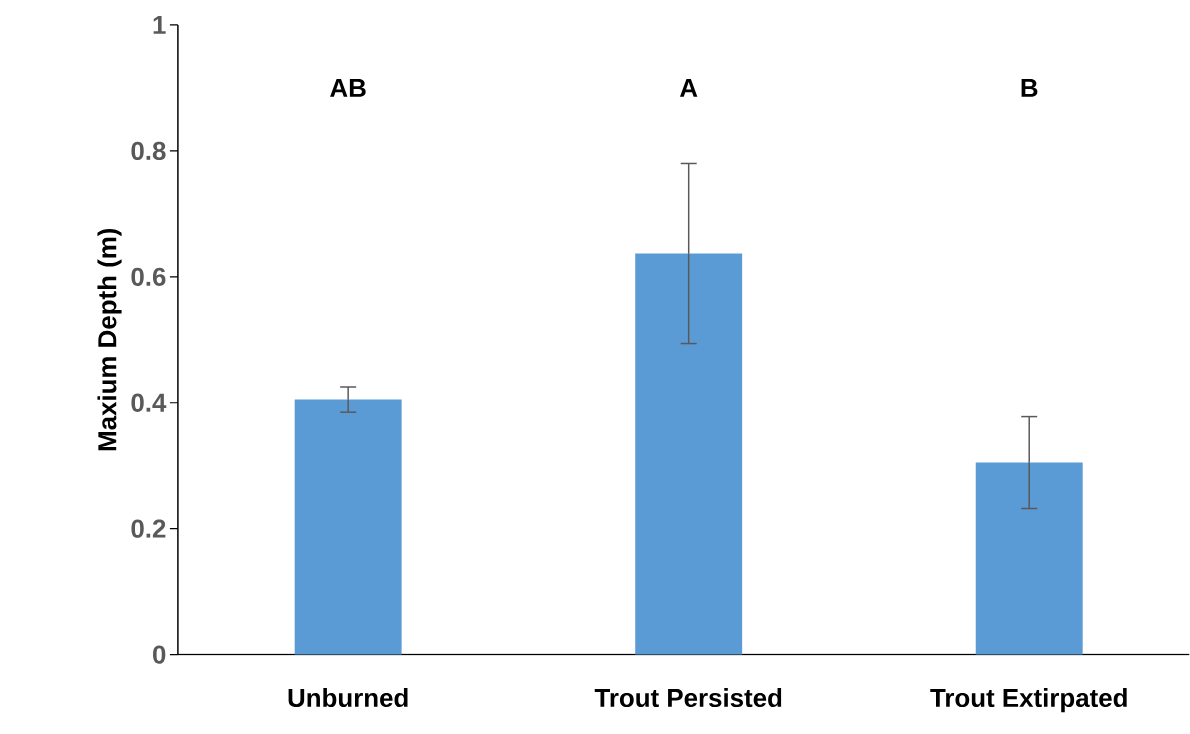  Describe the element at coordinates (148, 151) in the screenshot. I see `y-tick-label: 0.8` at that location.